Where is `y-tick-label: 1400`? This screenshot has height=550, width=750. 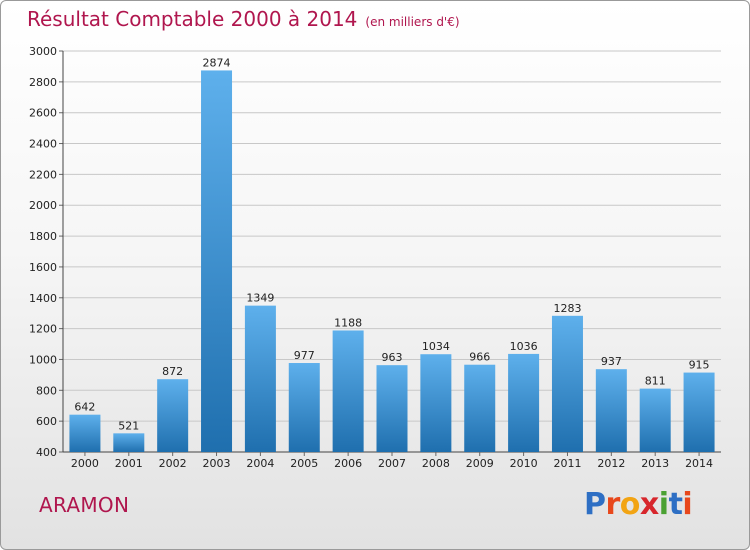 y-tick-label: 1400 is located at coordinates (43, 298).